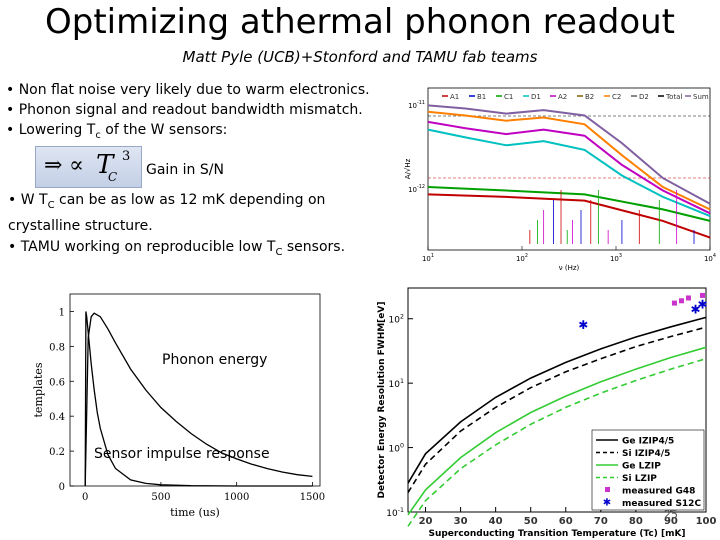 This screenshot has height=540, width=720. Describe the element at coordinates (38, 389) in the screenshot. I see `y-axis-label: templates` at that location.